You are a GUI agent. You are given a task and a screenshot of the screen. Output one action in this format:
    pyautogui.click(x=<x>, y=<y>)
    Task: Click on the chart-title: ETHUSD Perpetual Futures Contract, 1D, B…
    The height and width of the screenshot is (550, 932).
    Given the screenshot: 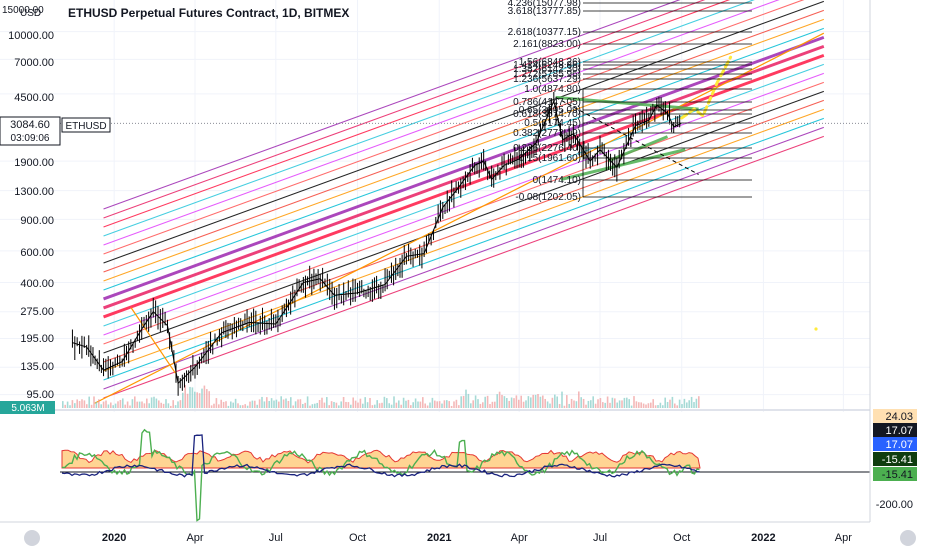 What is the action you would take?
    pyautogui.click(x=209, y=13)
    